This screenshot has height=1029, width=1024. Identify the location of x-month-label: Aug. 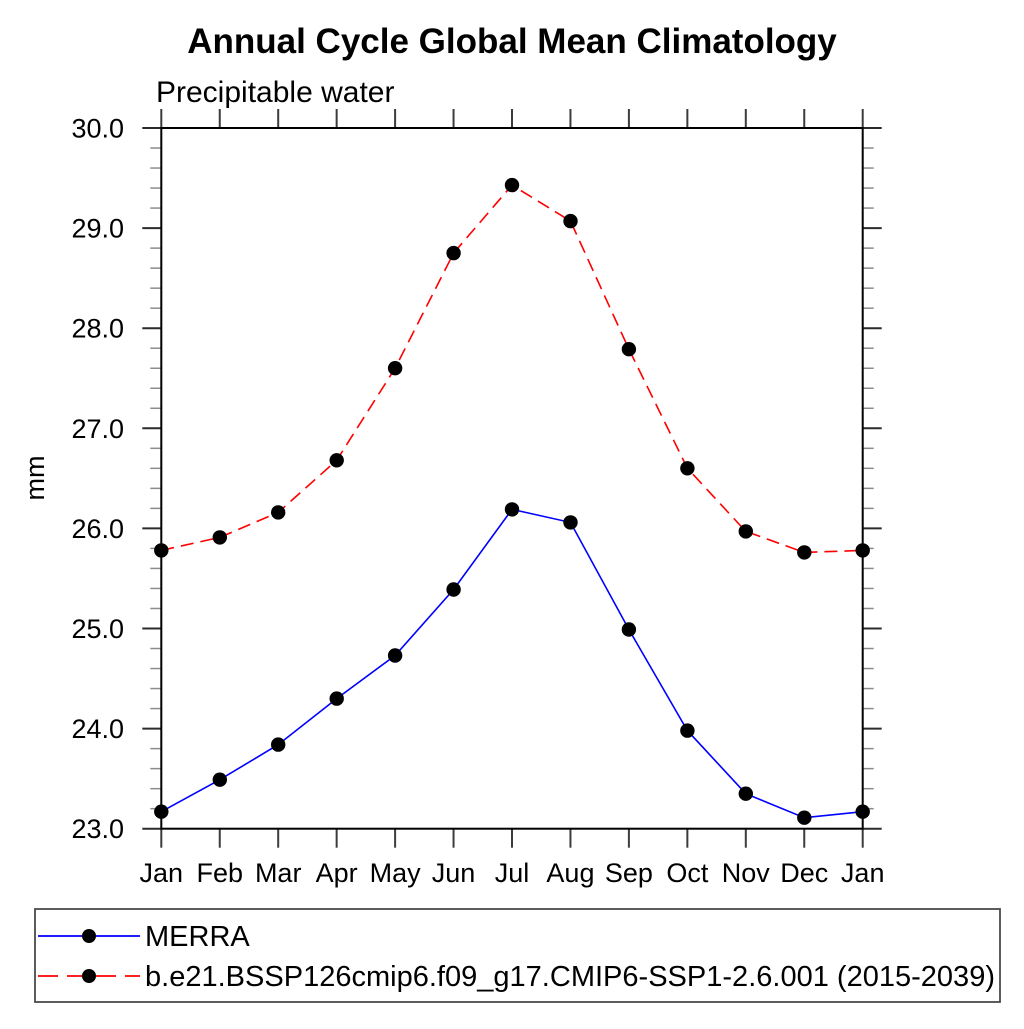
(570, 873).